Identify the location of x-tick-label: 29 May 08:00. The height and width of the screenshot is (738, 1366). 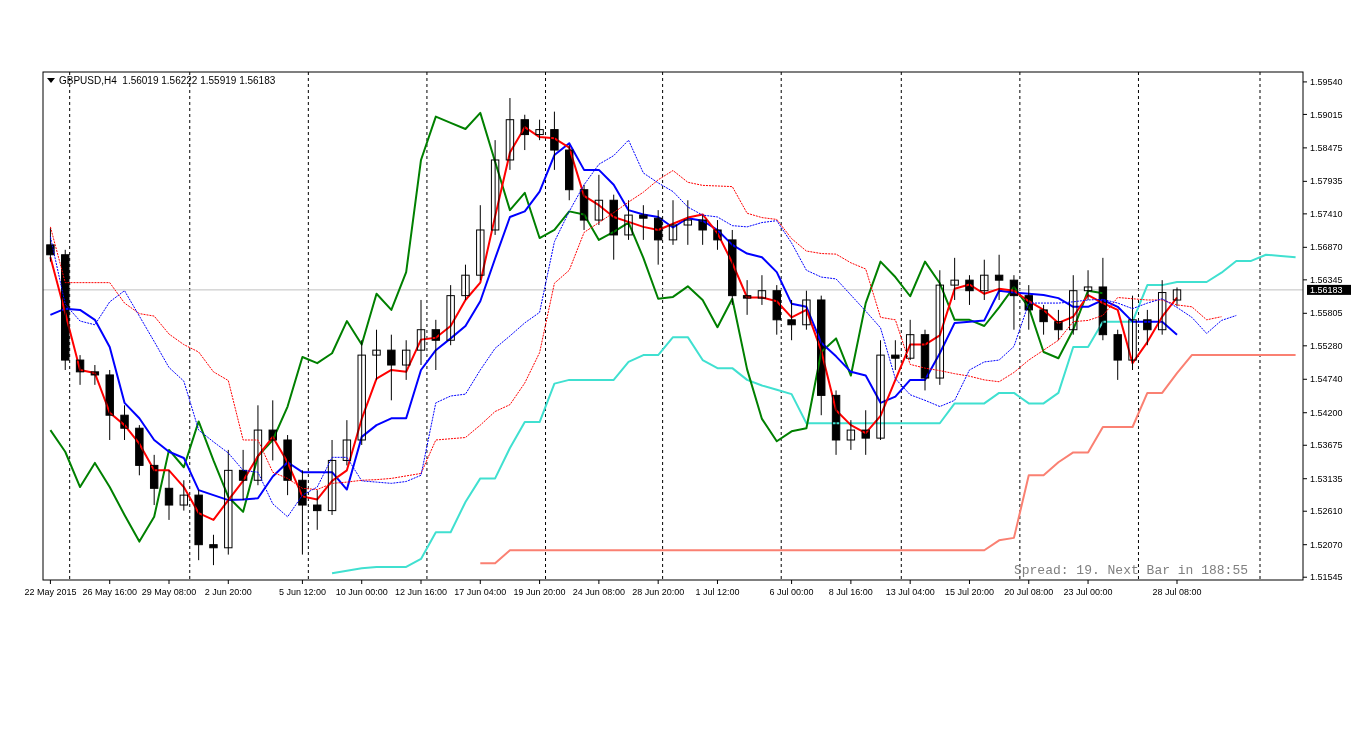
(169, 592).